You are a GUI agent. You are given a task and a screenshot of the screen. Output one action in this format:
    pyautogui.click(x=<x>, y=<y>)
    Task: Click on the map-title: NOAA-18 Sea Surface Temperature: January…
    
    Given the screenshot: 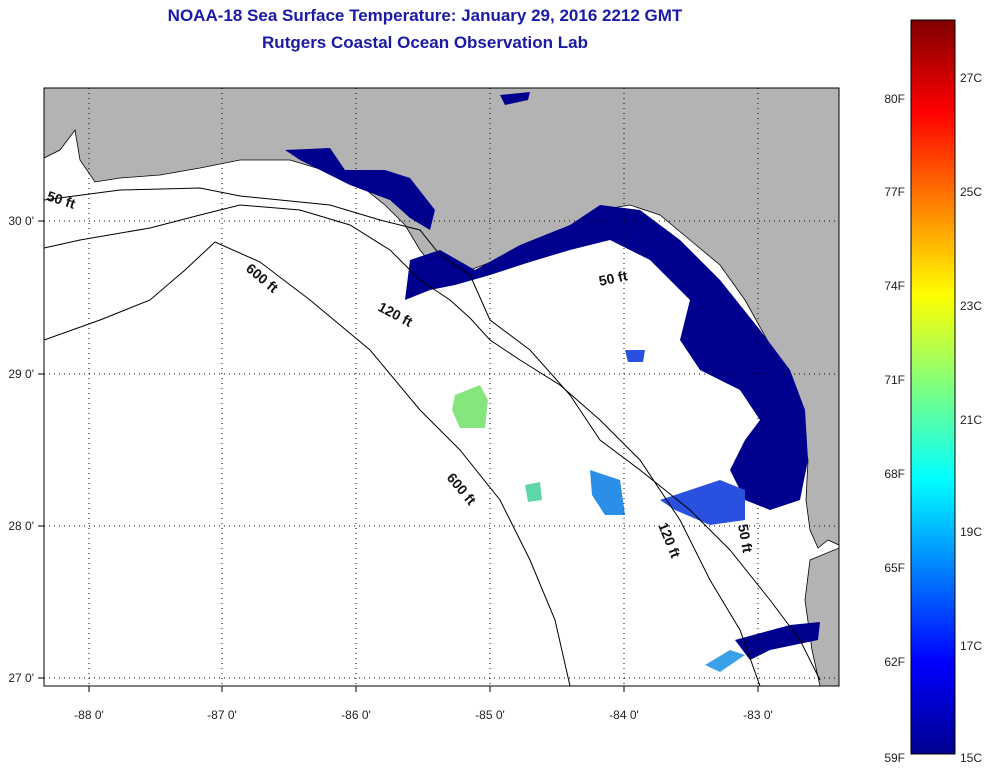 What is the action you would take?
    pyautogui.click(x=425, y=15)
    